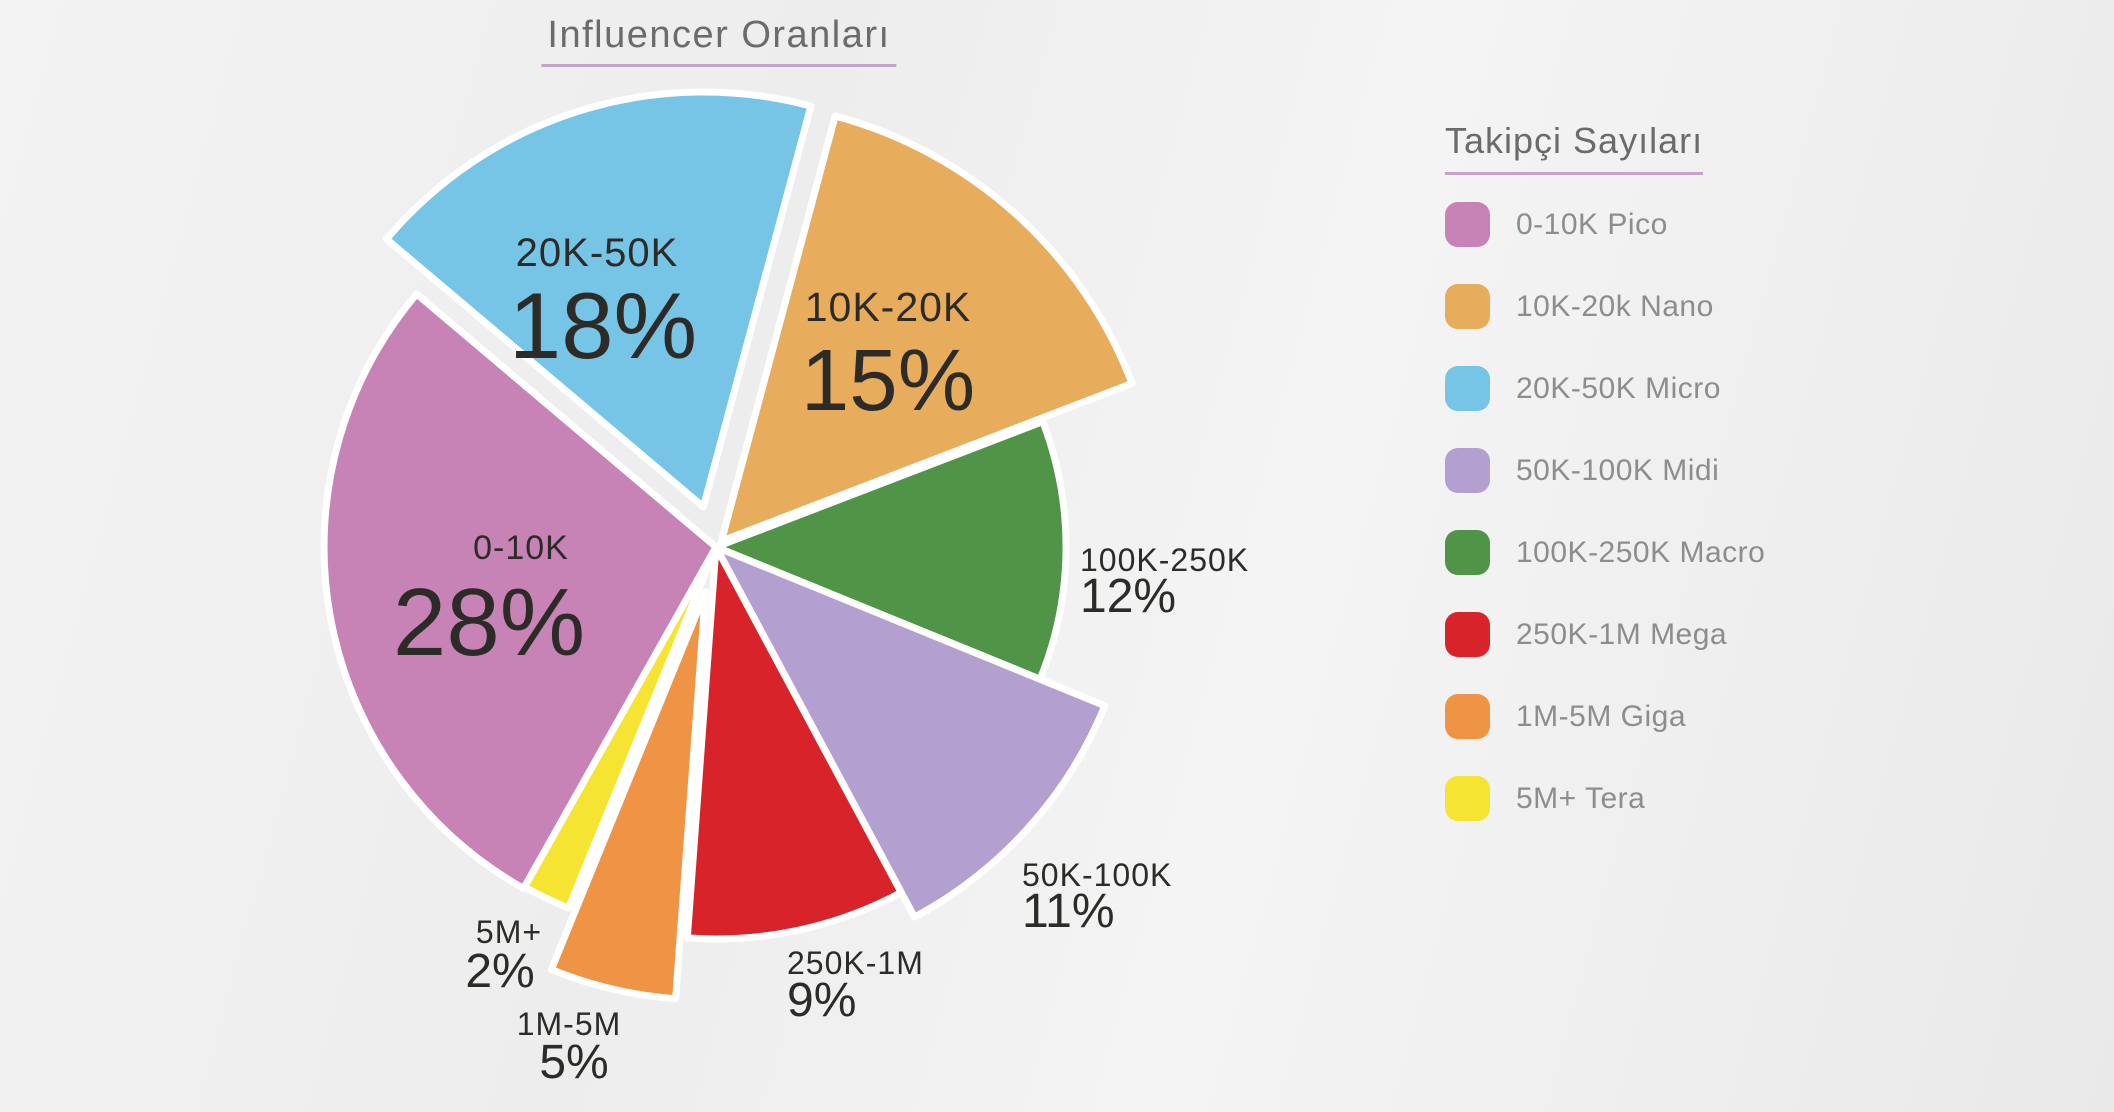 The height and width of the screenshot is (1112, 2114). I want to click on slice-cat-micro: 20K-50K, so click(597, 253).